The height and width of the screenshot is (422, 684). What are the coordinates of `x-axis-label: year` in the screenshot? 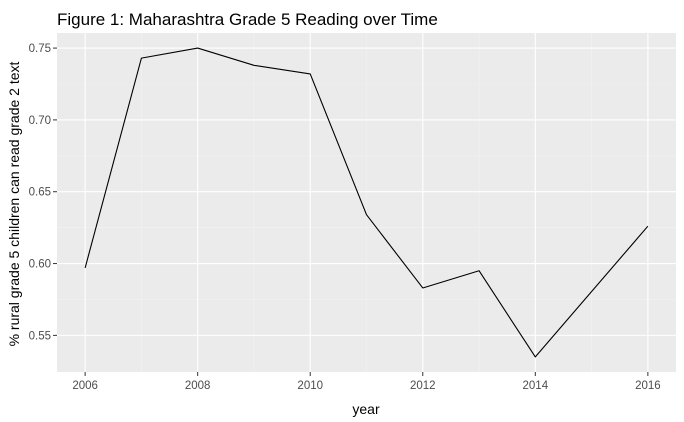 It's located at (366, 409).